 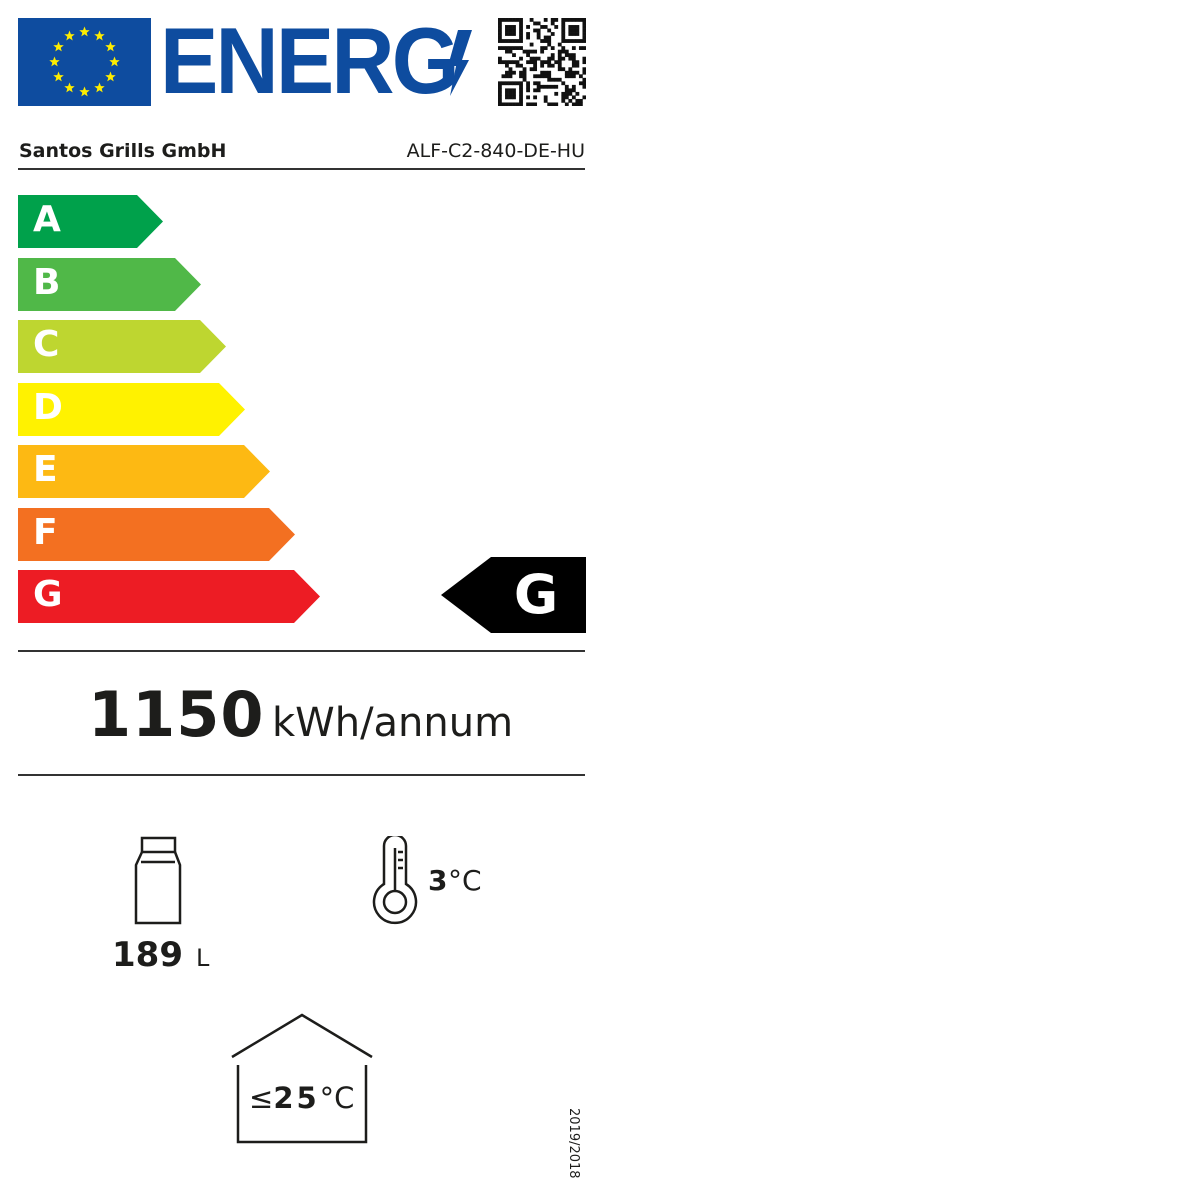 I want to click on energy-class-bar-b: B, so click(x=109, y=284).